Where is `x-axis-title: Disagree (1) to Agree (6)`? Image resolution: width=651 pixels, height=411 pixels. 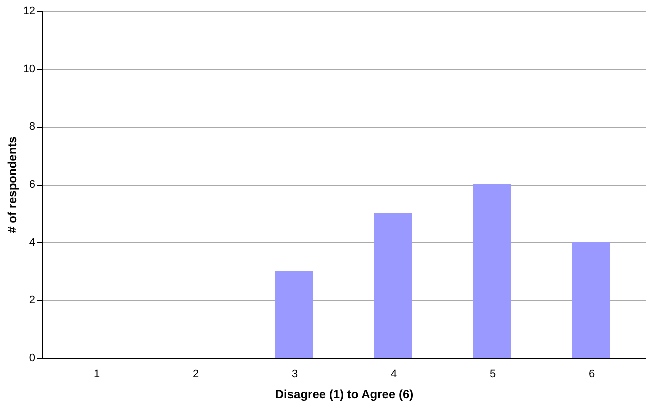 x-axis-title: Disagree (1) to Agree (6) is located at coordinates (344, 395).